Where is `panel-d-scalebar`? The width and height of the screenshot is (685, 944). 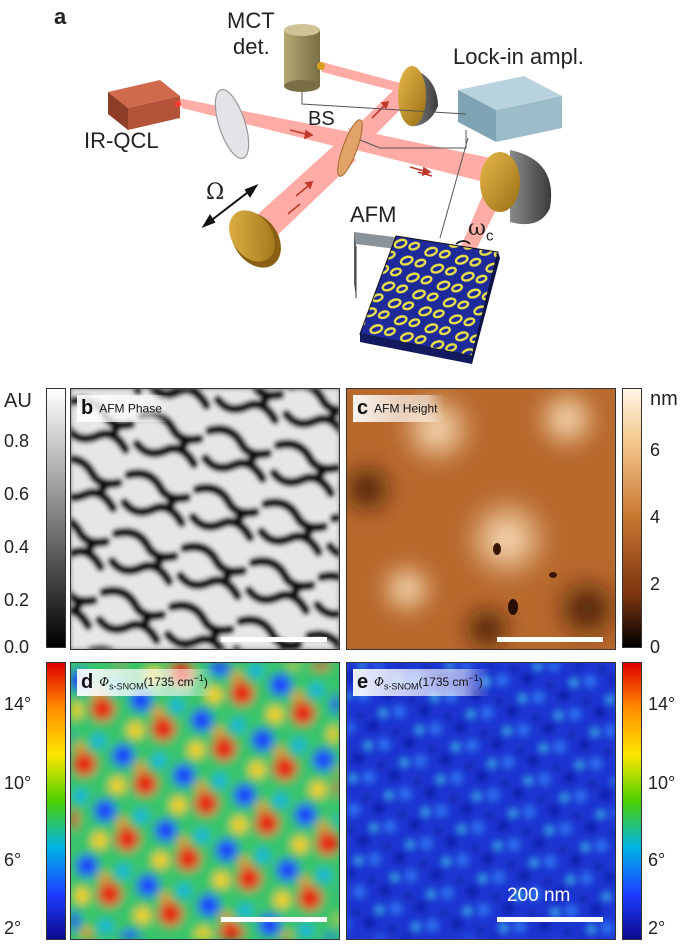
panel-d-scalebar is located at coordinates (274, 919).